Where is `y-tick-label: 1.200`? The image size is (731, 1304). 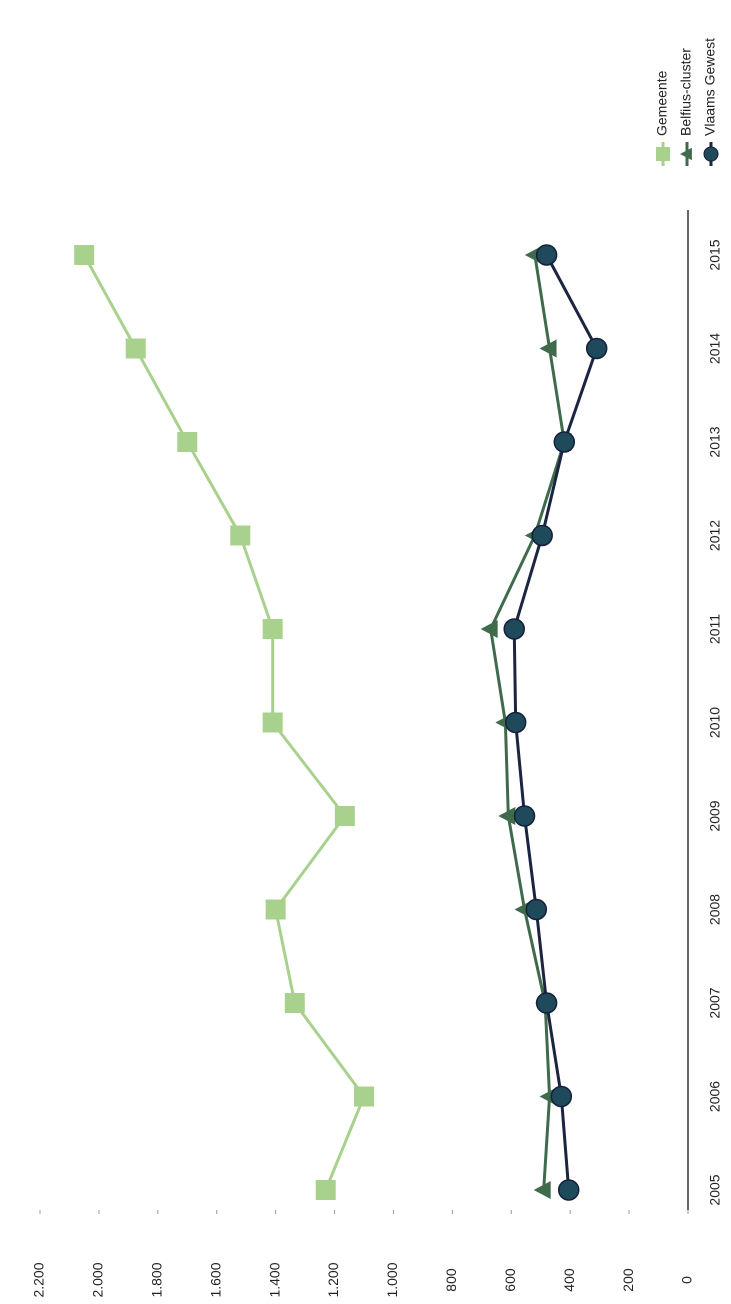
y-tick-label: 1.200 is located at coordinates (333, 1279).